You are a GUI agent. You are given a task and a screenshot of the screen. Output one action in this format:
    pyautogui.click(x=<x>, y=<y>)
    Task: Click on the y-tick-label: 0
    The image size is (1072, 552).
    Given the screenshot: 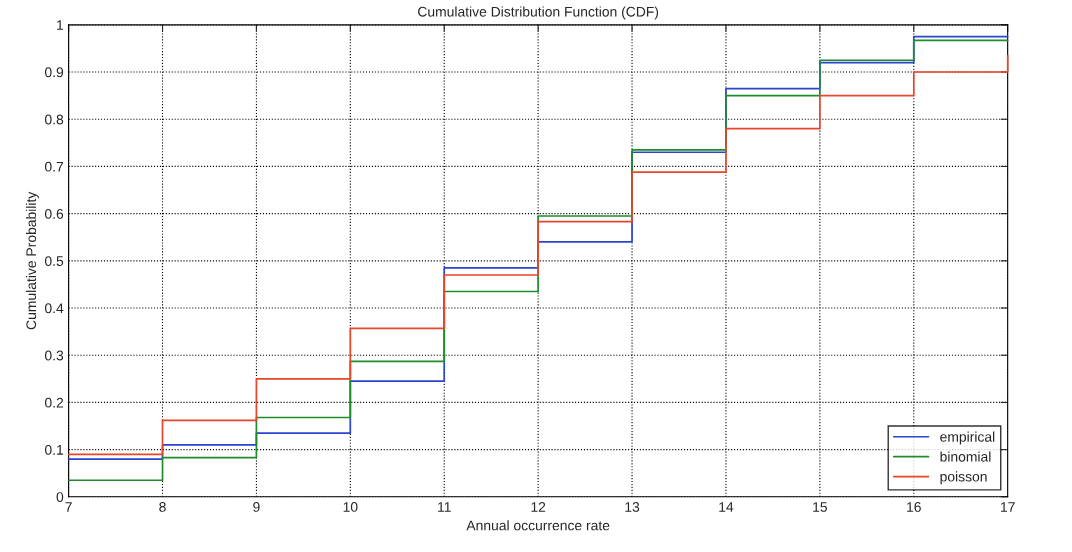 What is the action you would take?
    pyautogui.click(x=60, y=497)
    